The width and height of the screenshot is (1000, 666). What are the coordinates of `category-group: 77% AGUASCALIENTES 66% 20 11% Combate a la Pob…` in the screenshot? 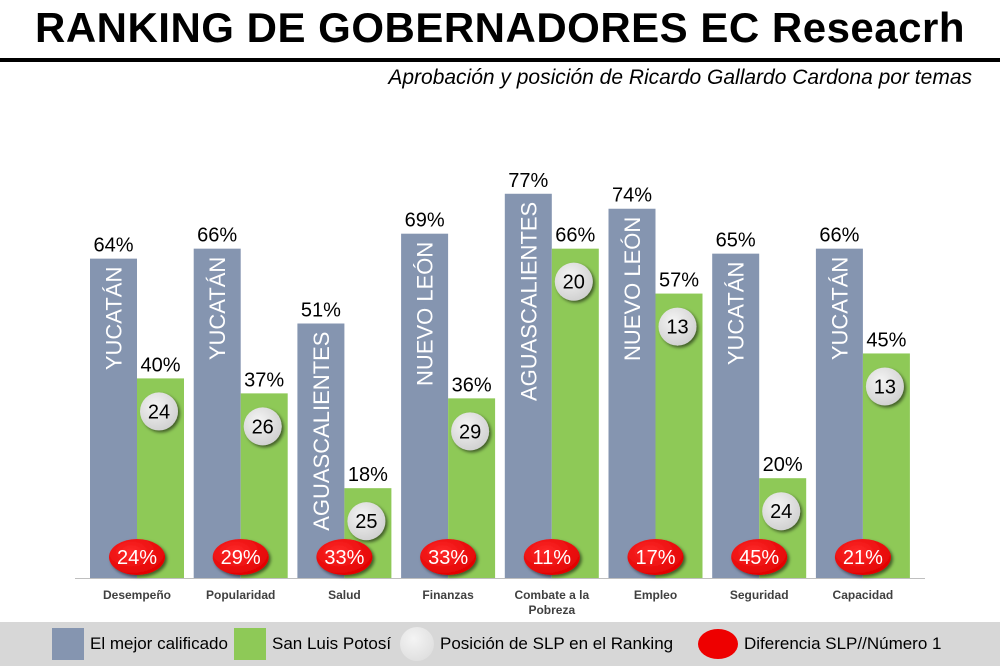 It's located at (551, 393).